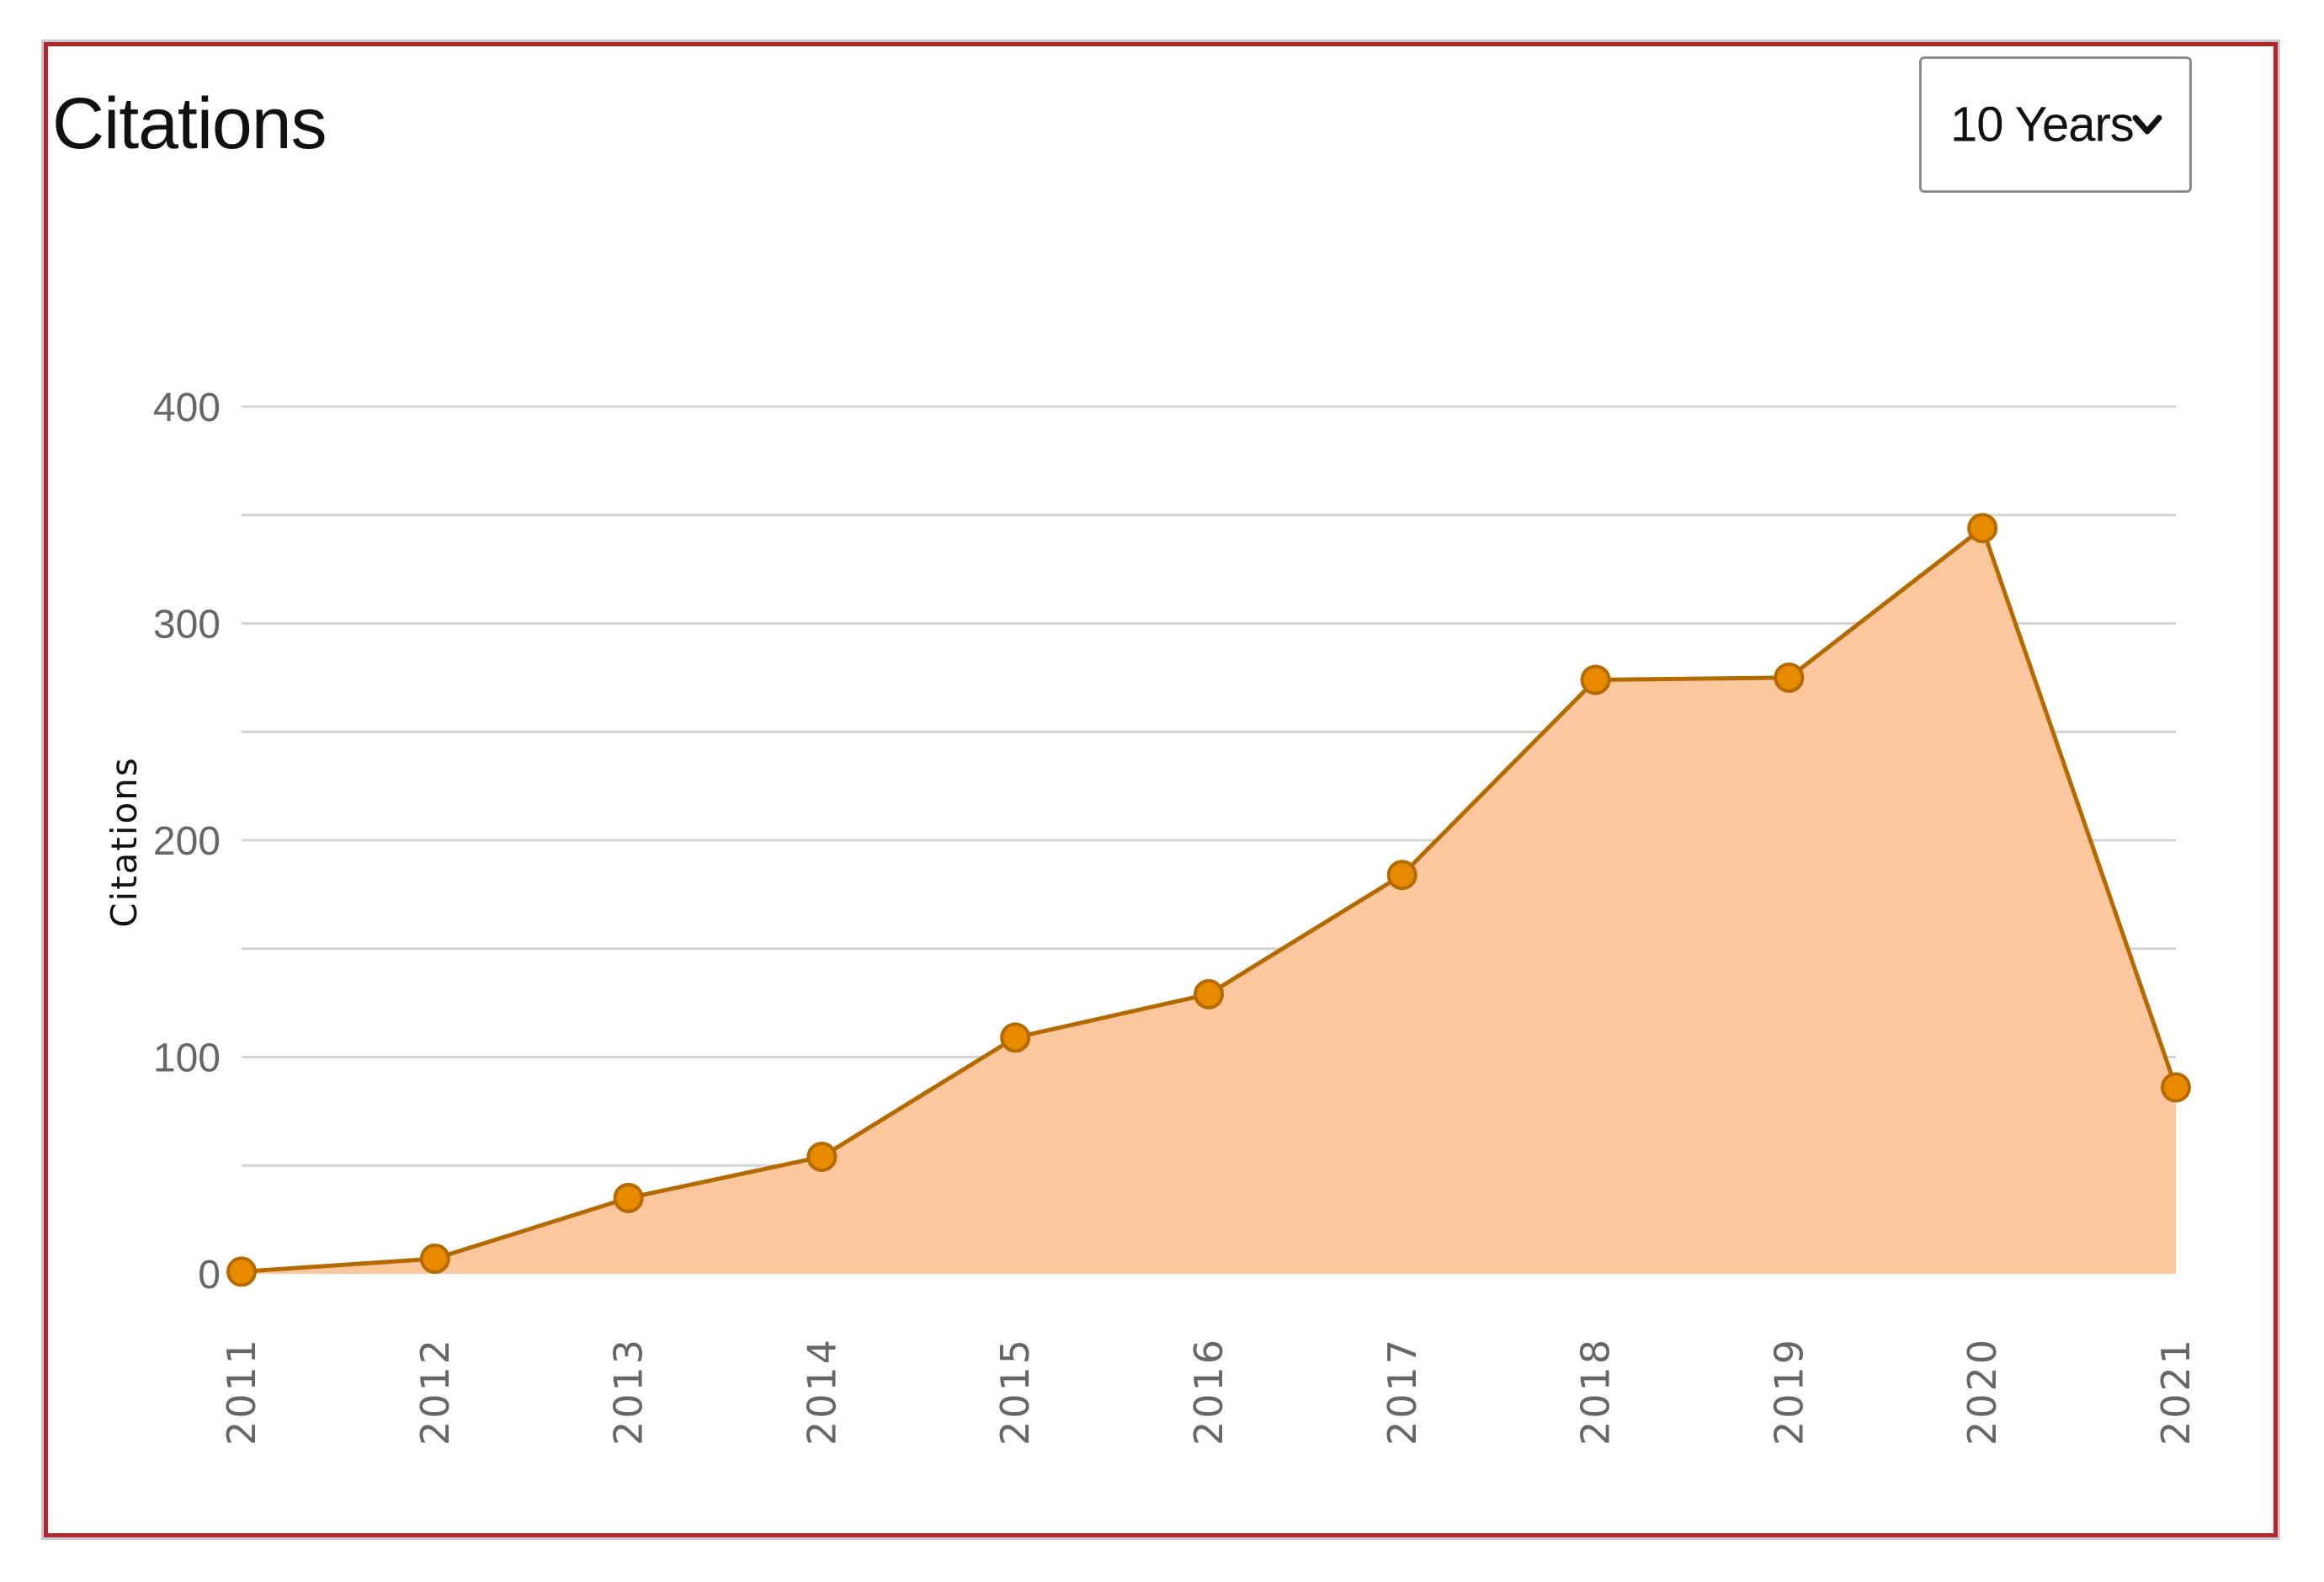 The width and height of the screenshot is (2324, 1582). Describe the element at coordinates (125, 842) in the screenshot. I see `y-axis-label: Citations` at that location.